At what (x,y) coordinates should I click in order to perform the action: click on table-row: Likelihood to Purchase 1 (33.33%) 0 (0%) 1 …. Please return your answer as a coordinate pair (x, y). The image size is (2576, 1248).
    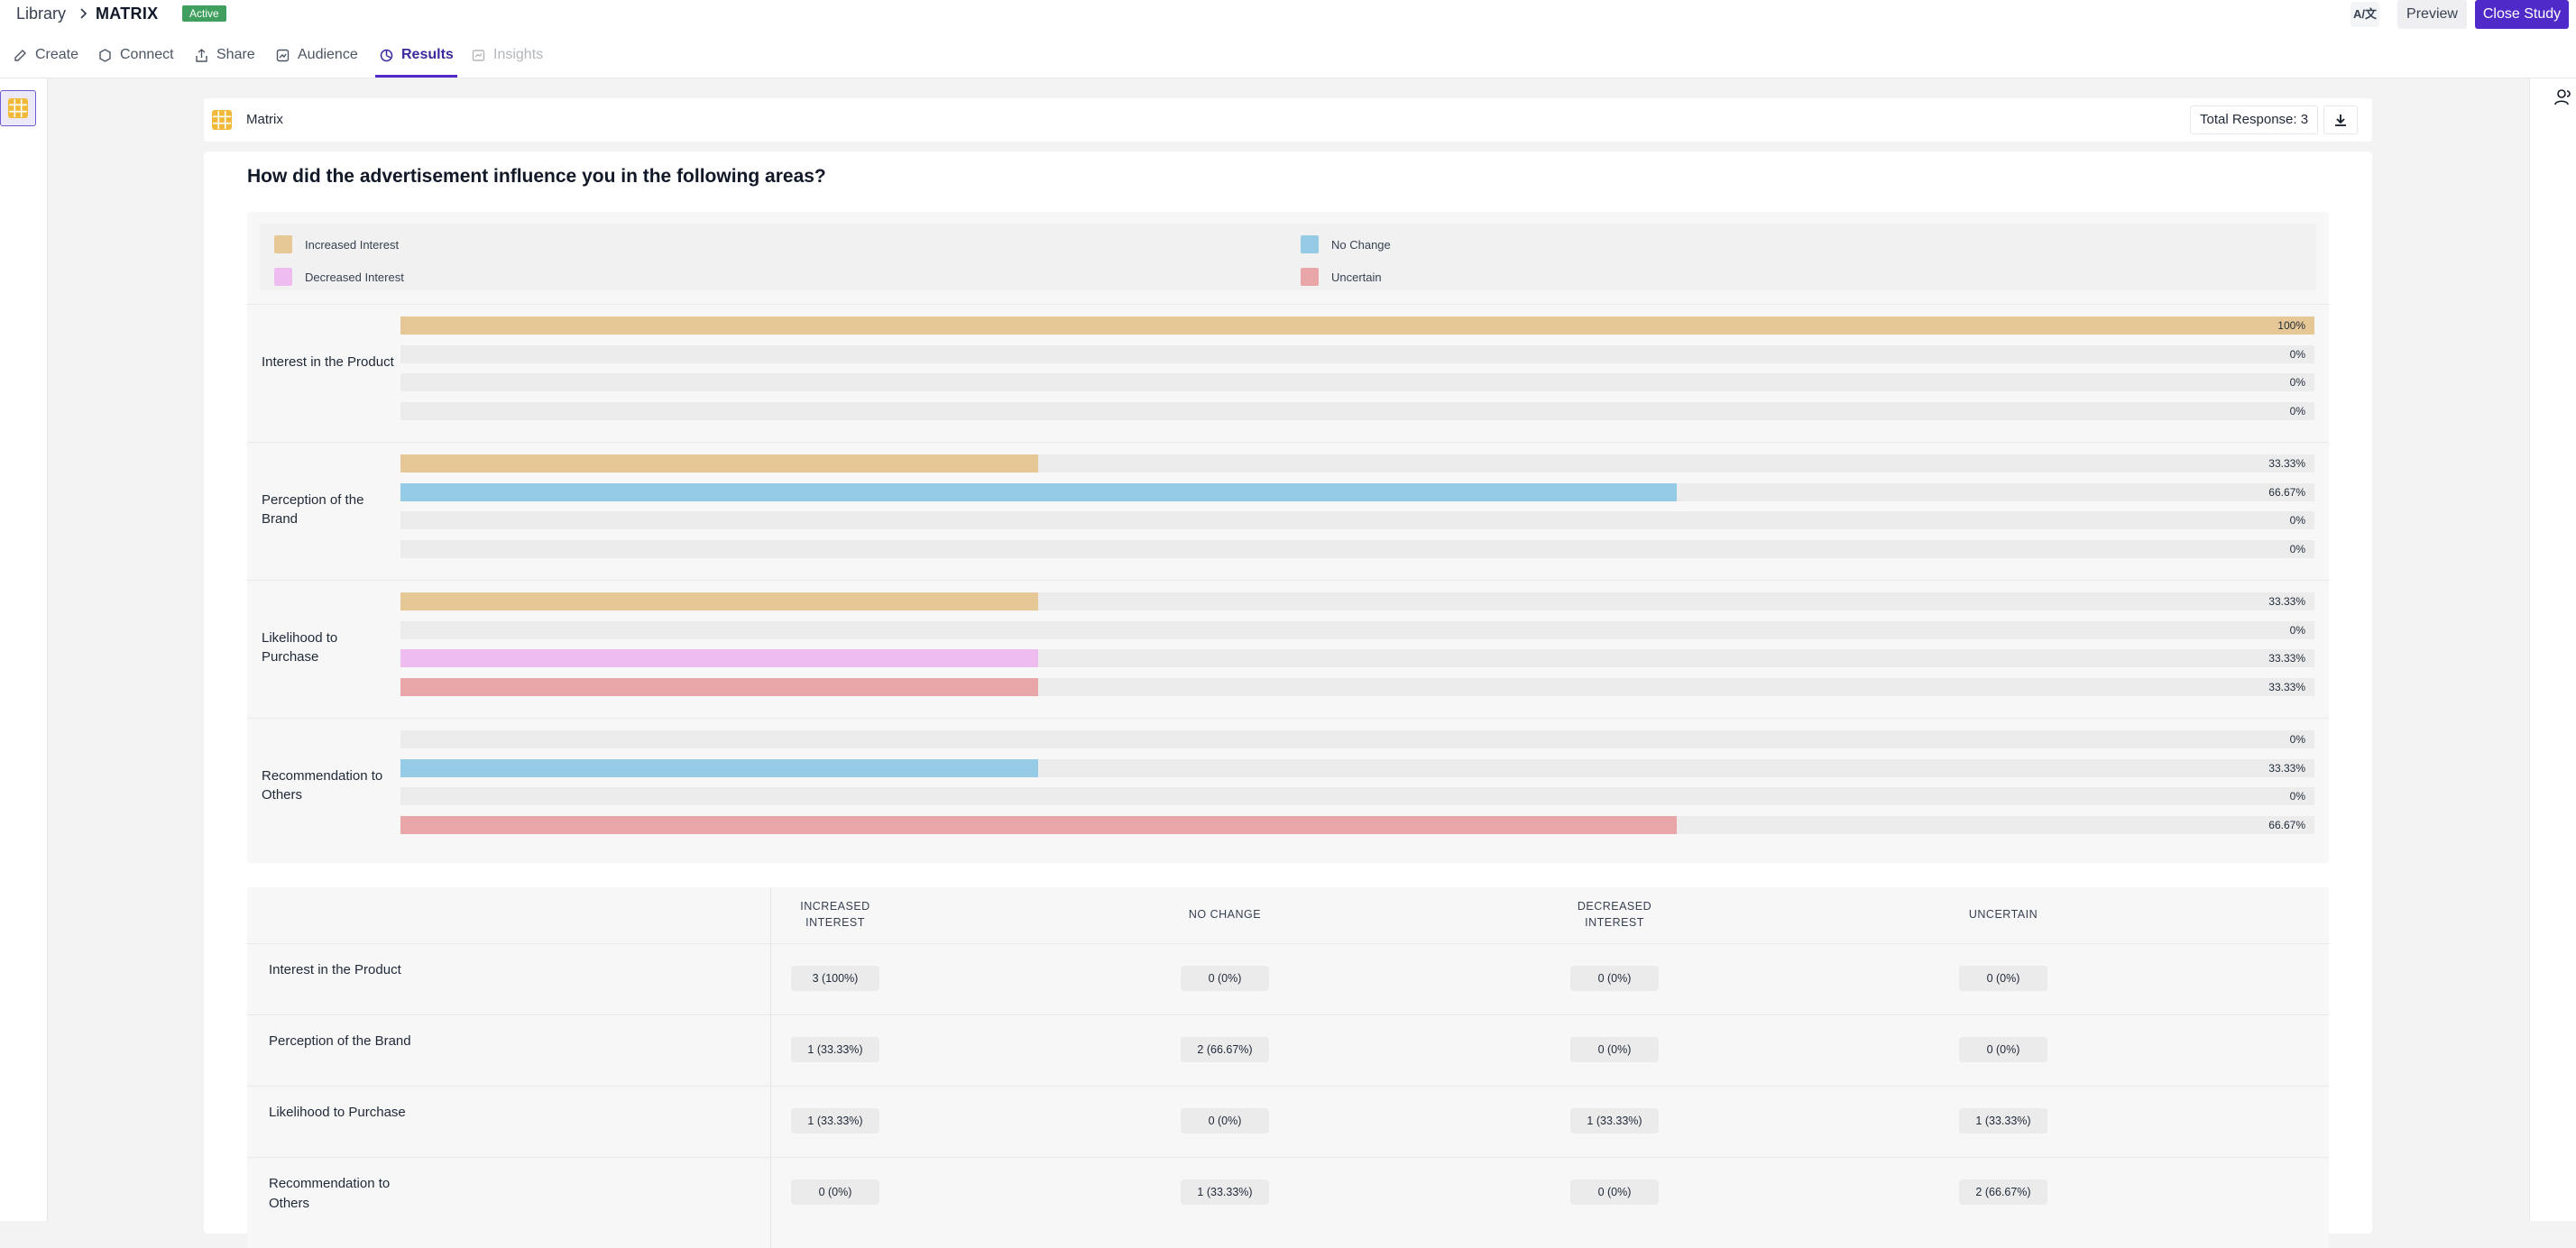
    Looking at the image, I should click on (1288, 1122).